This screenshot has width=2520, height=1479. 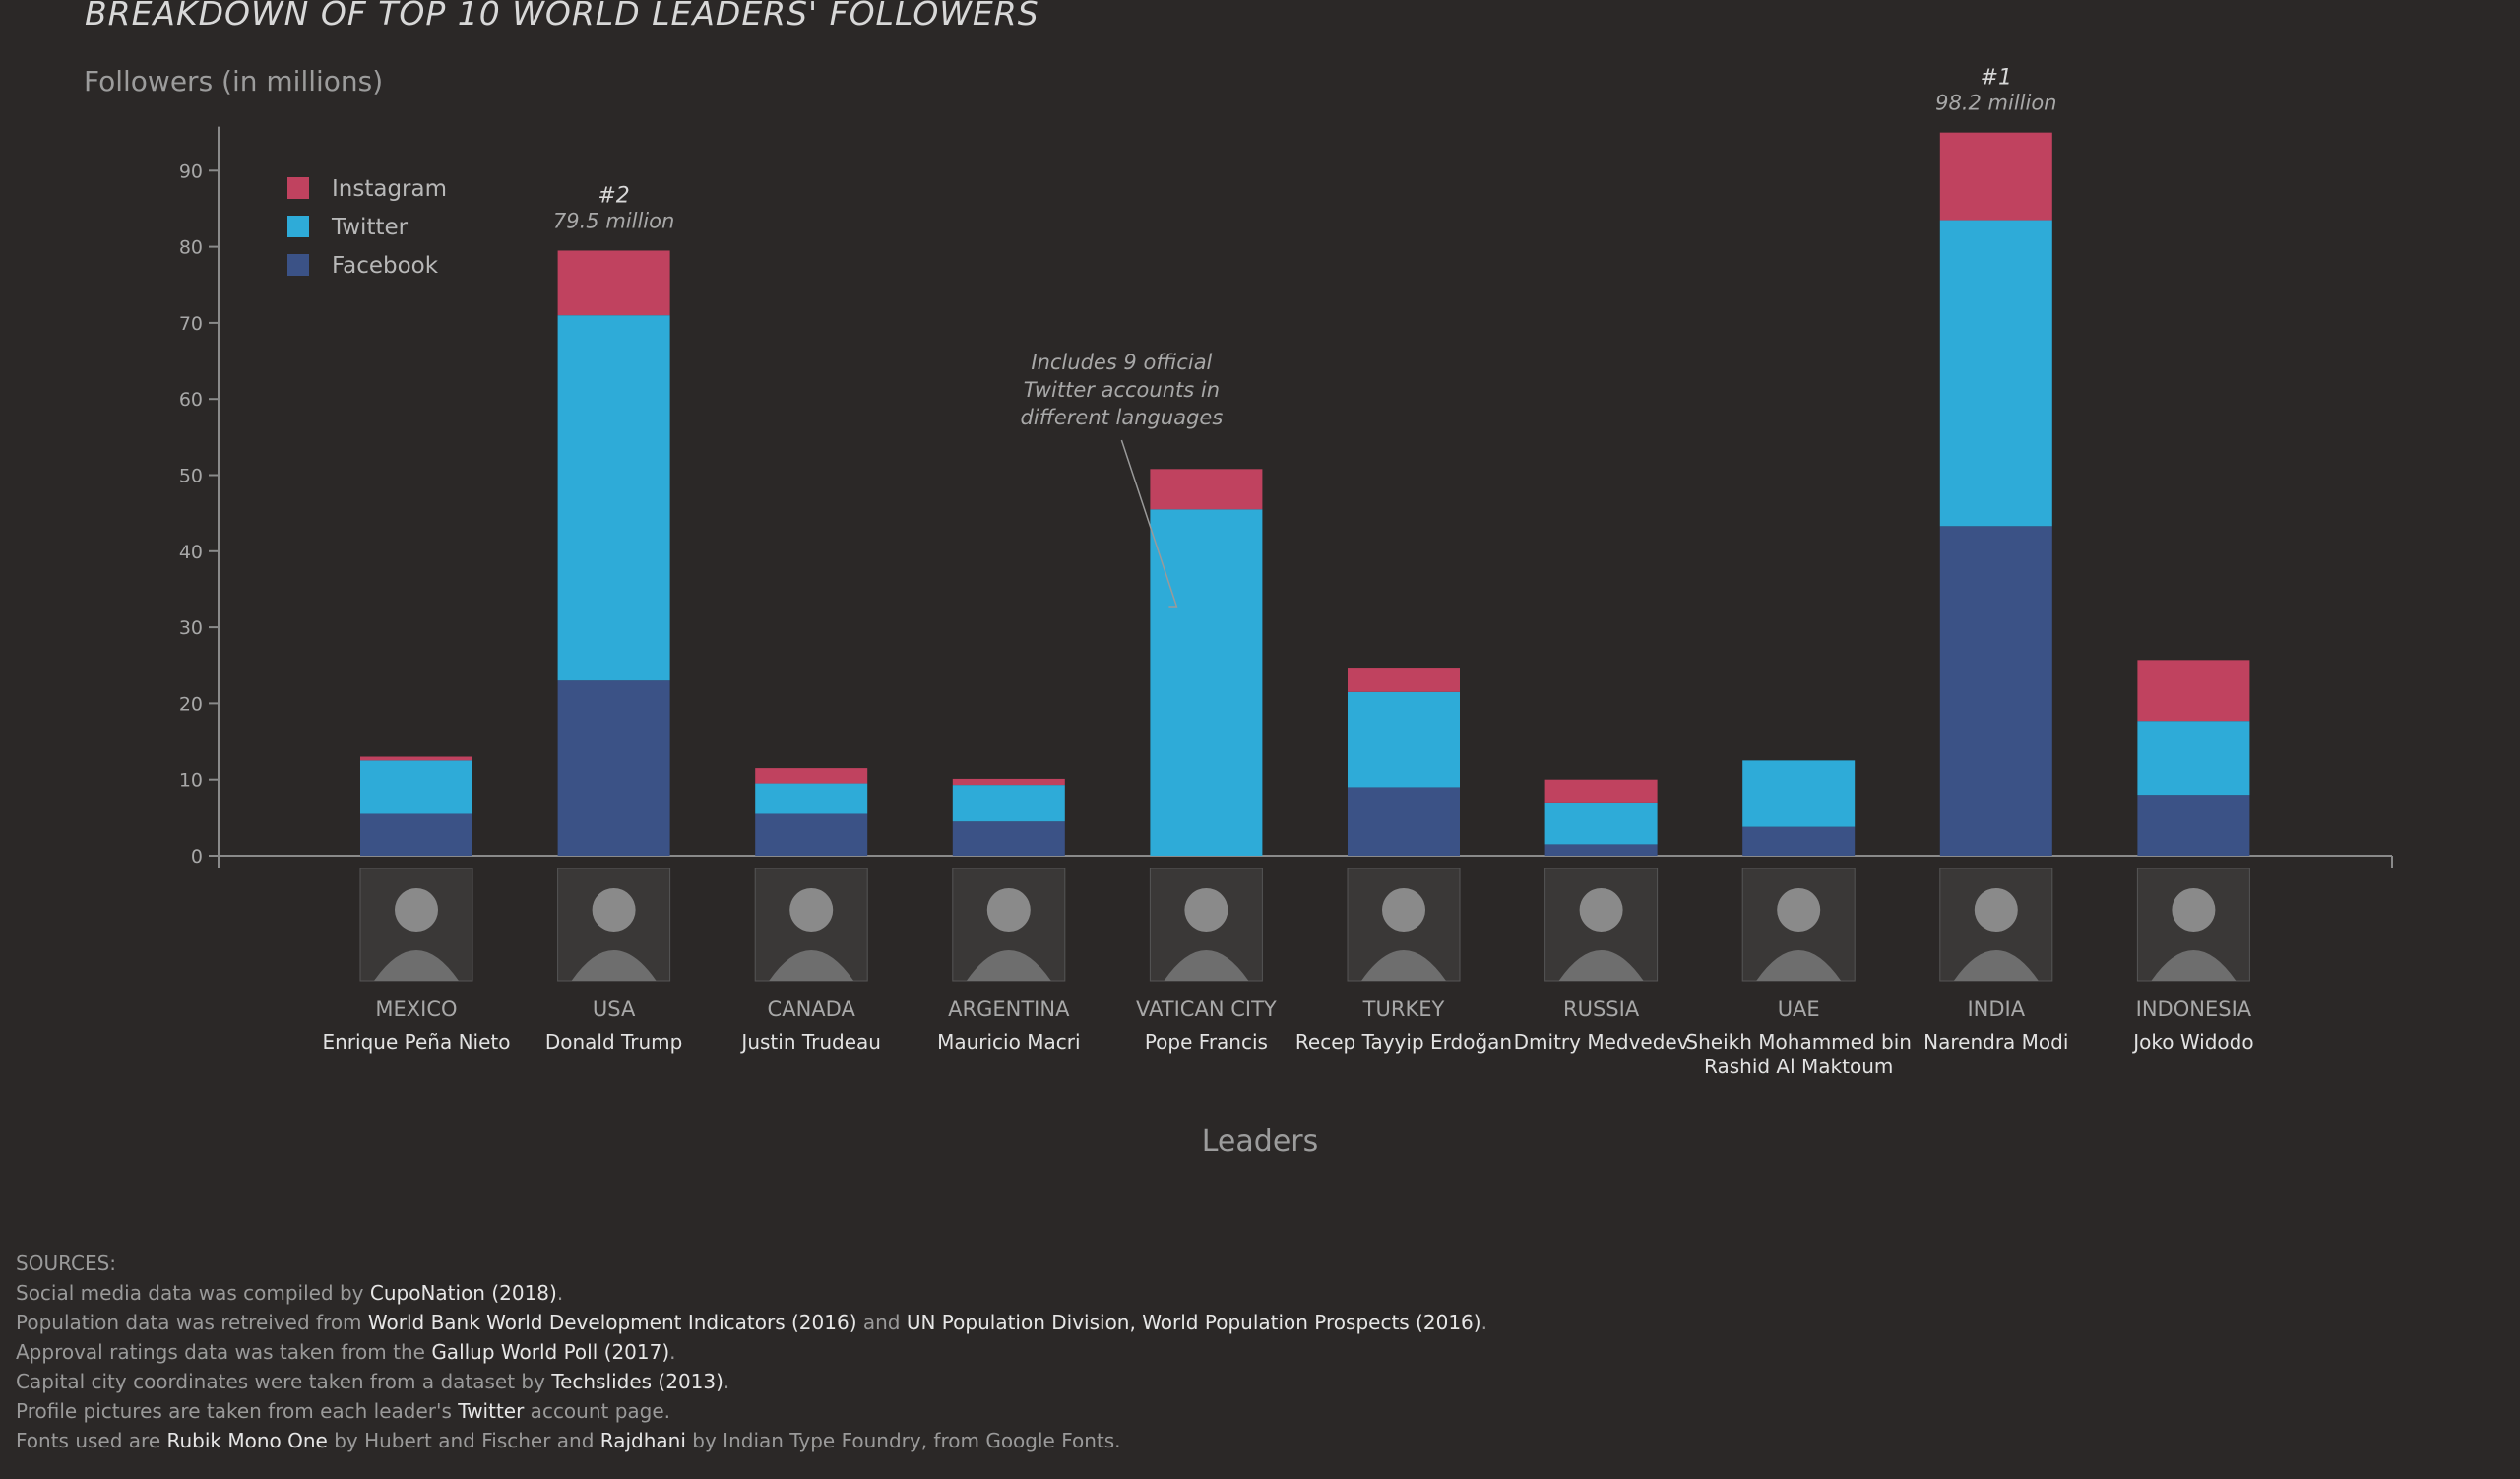 What do you see at coordinates (191, 704) in the screenshot?
I see `y-tick-label: 20` at bounding box center [191, 704].